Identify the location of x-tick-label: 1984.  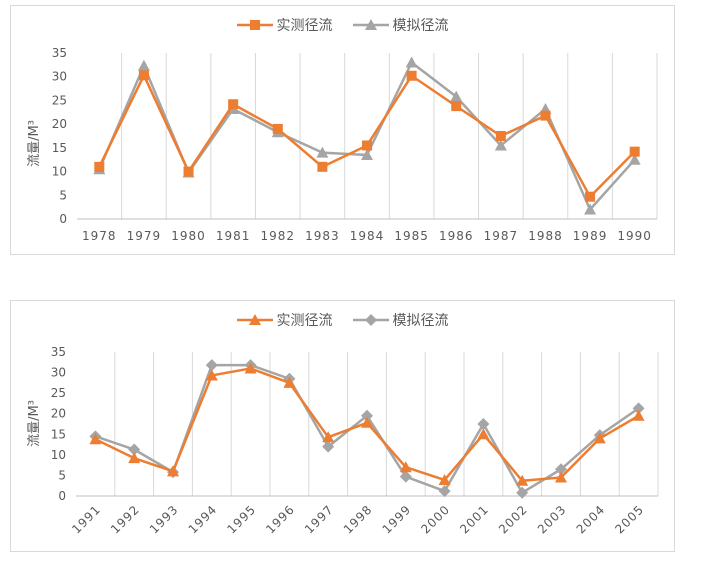
(367, 236).